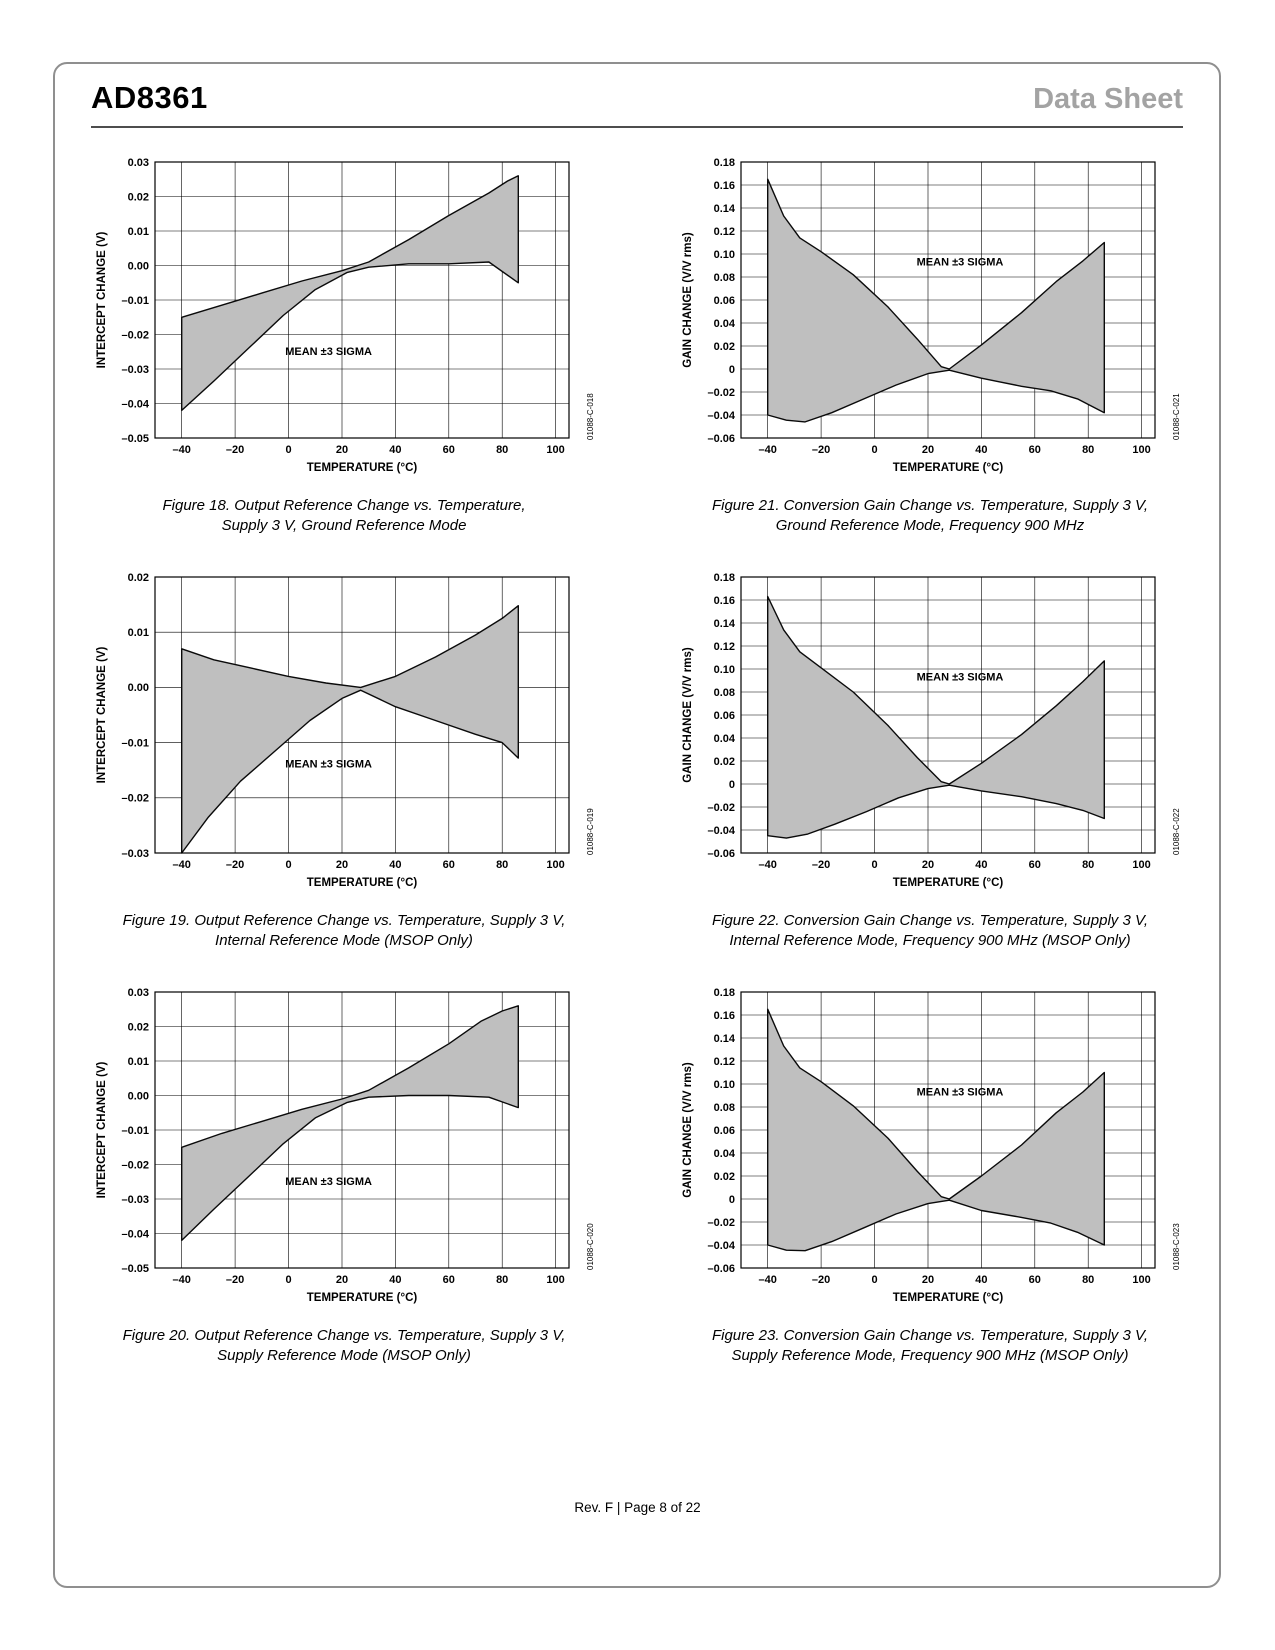  Describe the element at coordinates (724, 647) in the screenshot. I see `svg-text: 0.12` at that location.